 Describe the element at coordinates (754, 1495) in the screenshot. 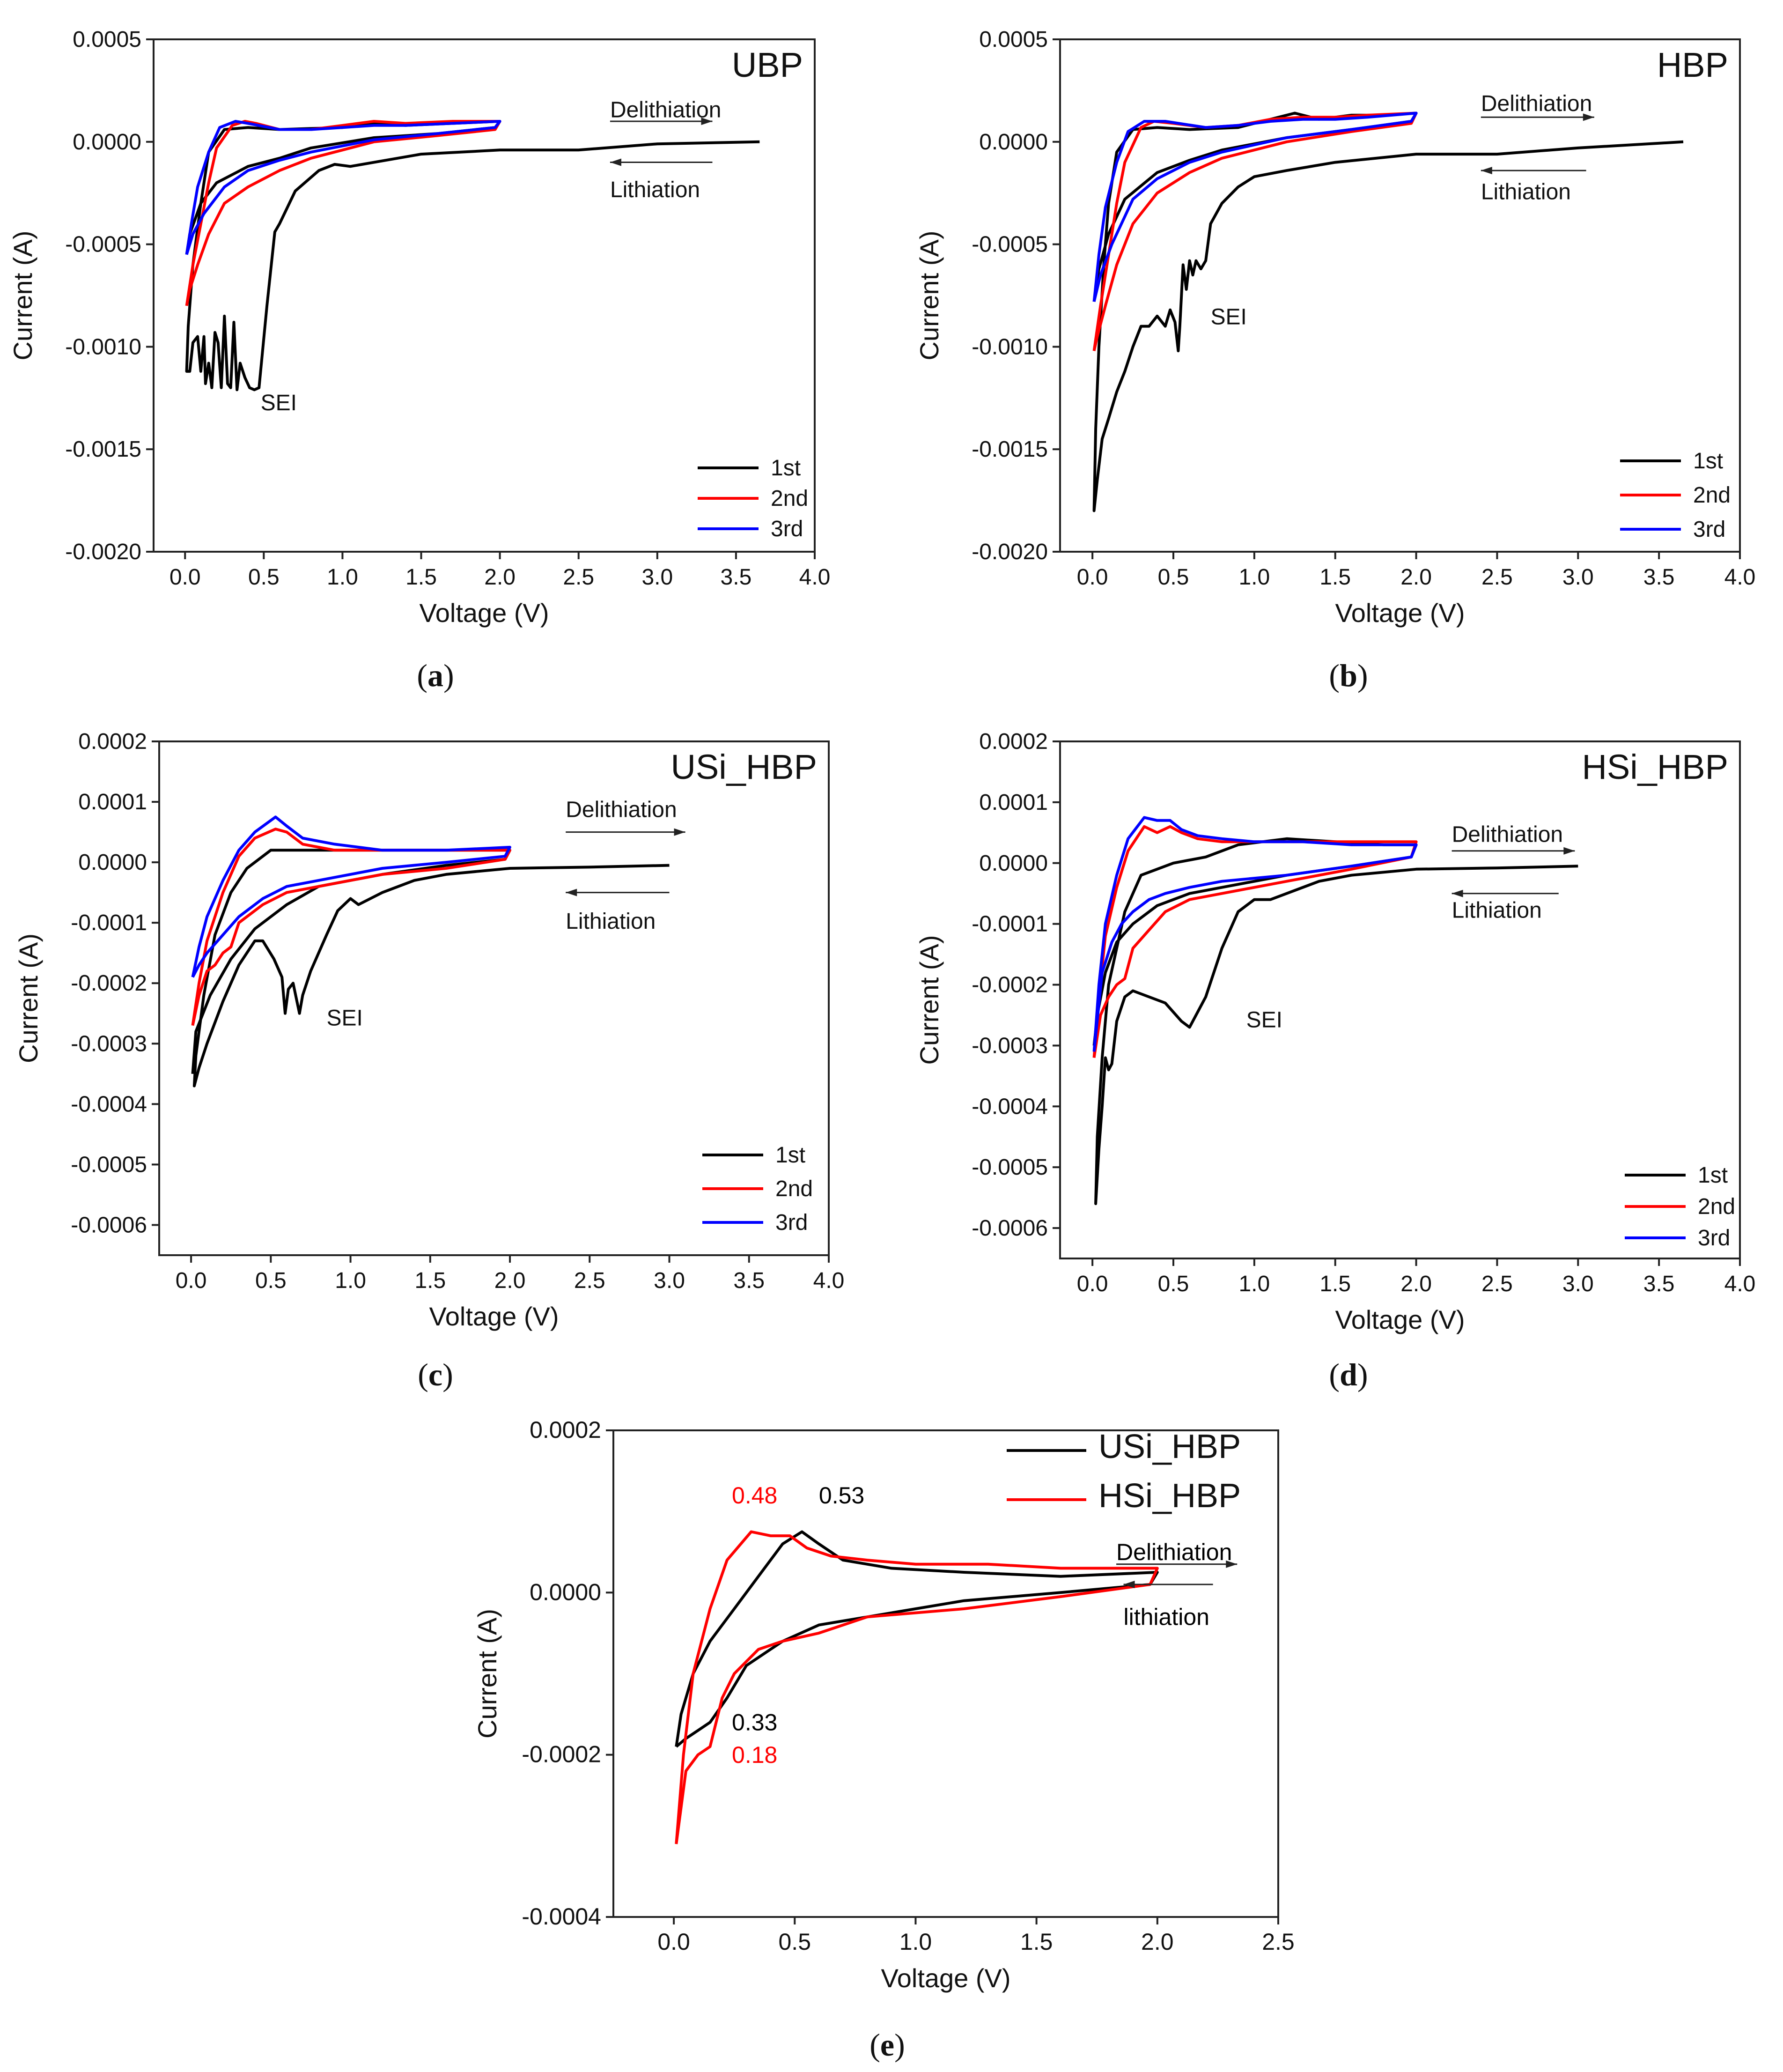

I see `annotation-0-48: 0.48` at that location.